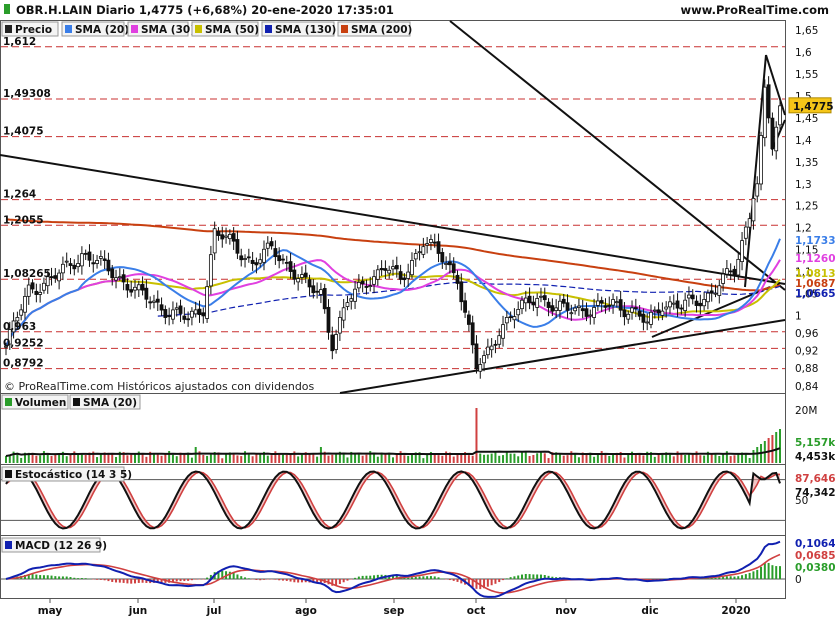 The width and height of the screenshot is (835, 620). I want to click on legend-label: SMA (20), so click(102, 30).